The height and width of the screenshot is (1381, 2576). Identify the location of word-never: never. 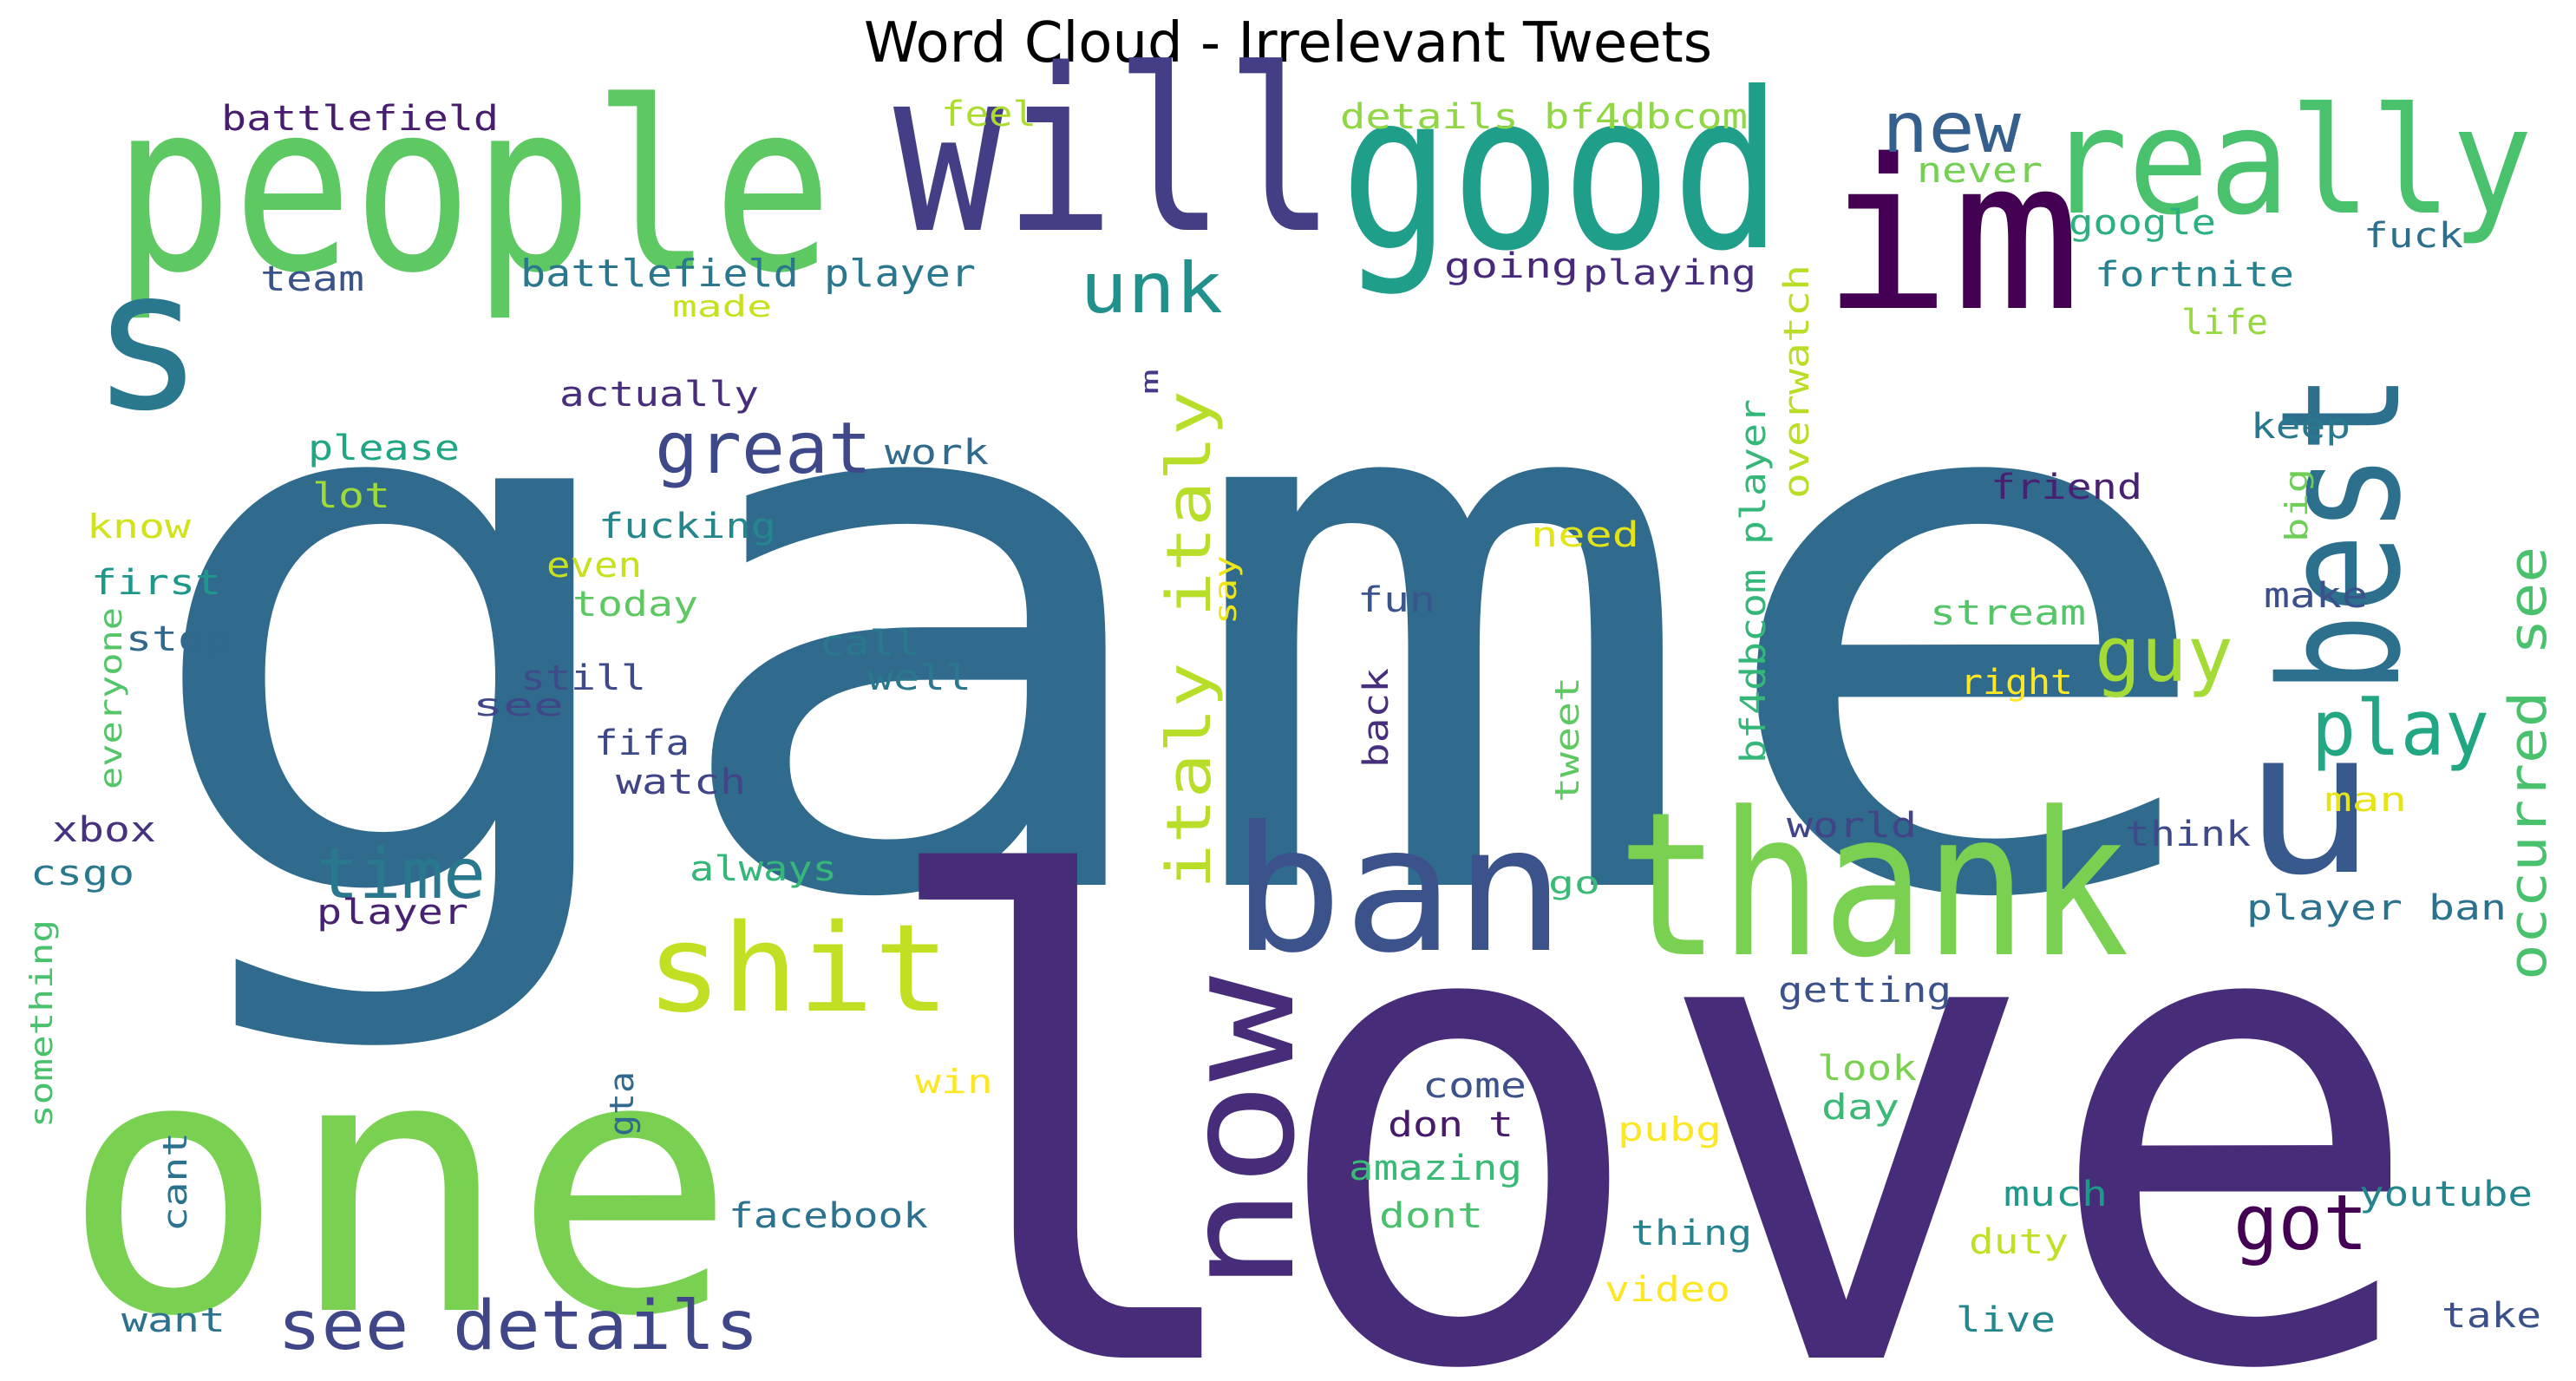
(1980, 171).